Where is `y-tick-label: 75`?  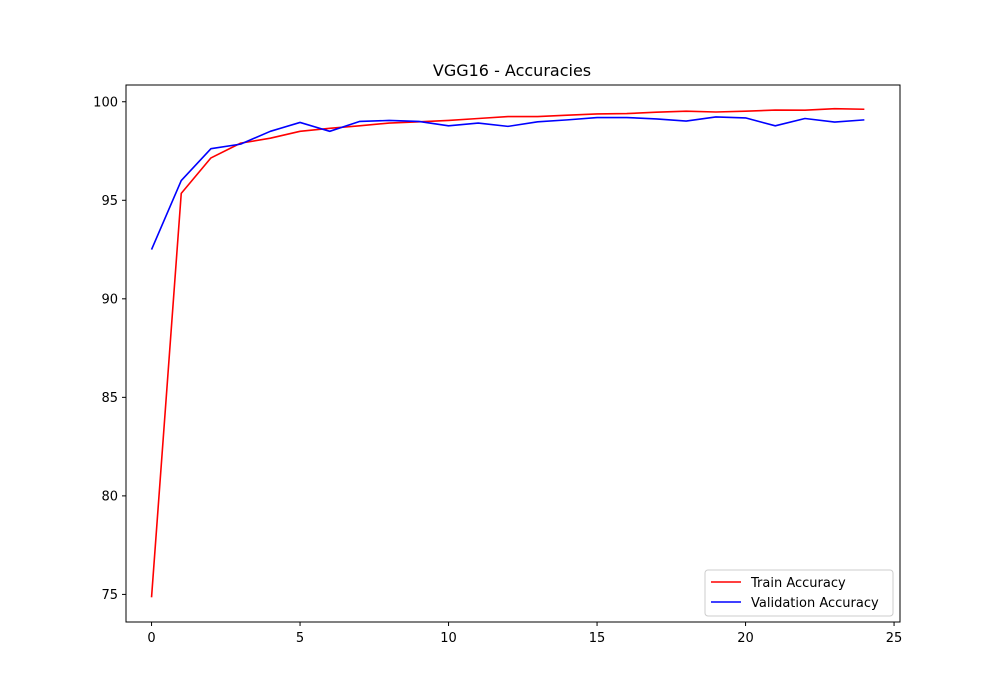
y-tick-label: 75 is located at coordinates (109, 595).